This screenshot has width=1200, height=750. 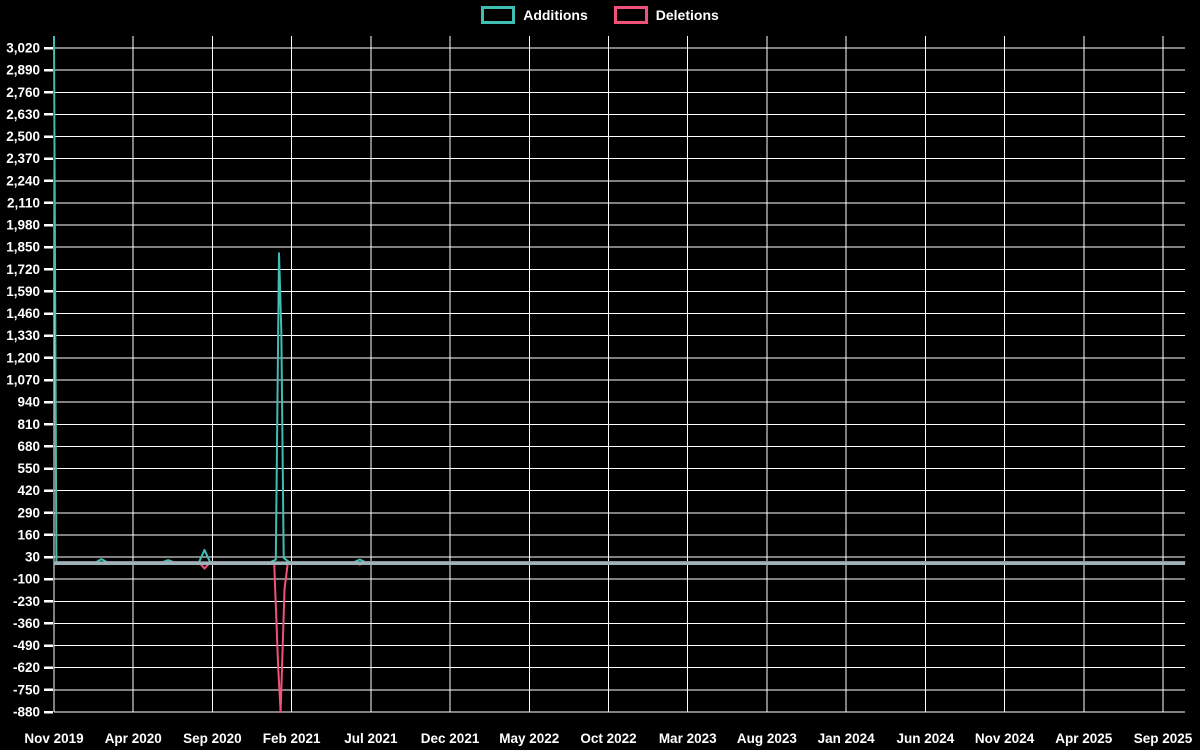 I want to click on svg-text: Jul 2021, so click(x=371, y=738).